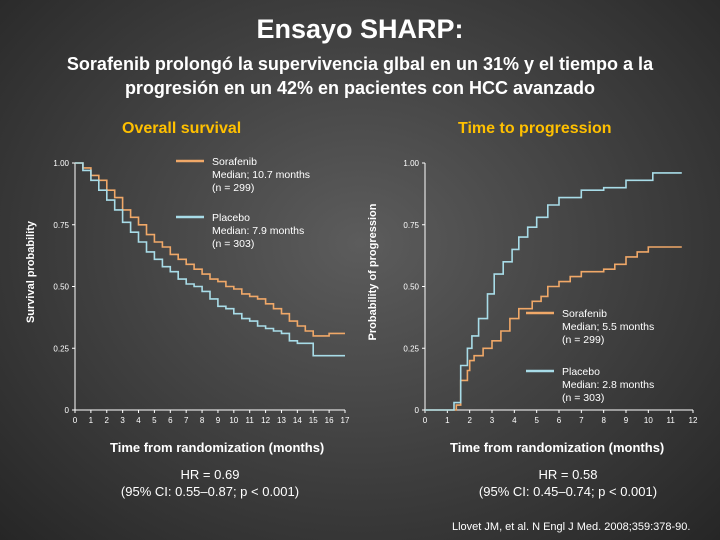 The height and width of the screenshot is (540, 720). Describe the element at coordinates (603, 420) in the screenshot. I see `ttp-x-tick-label: 8` at that location.